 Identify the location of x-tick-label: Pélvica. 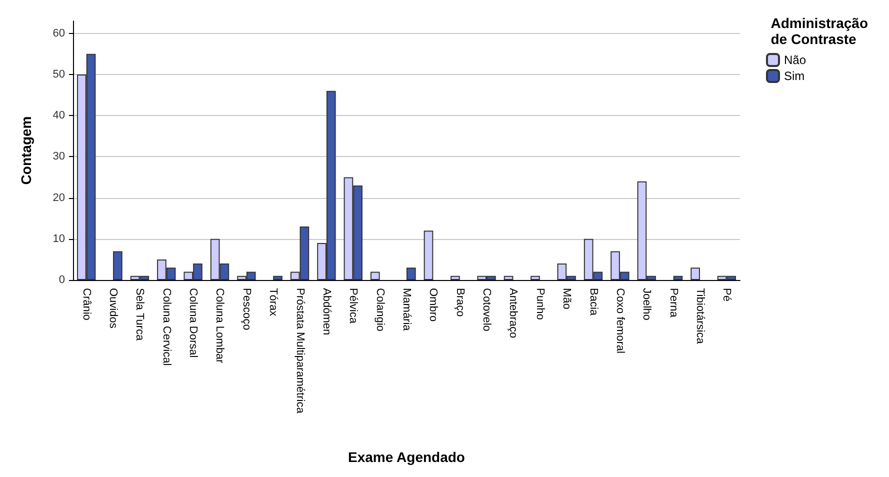
(353, 306).